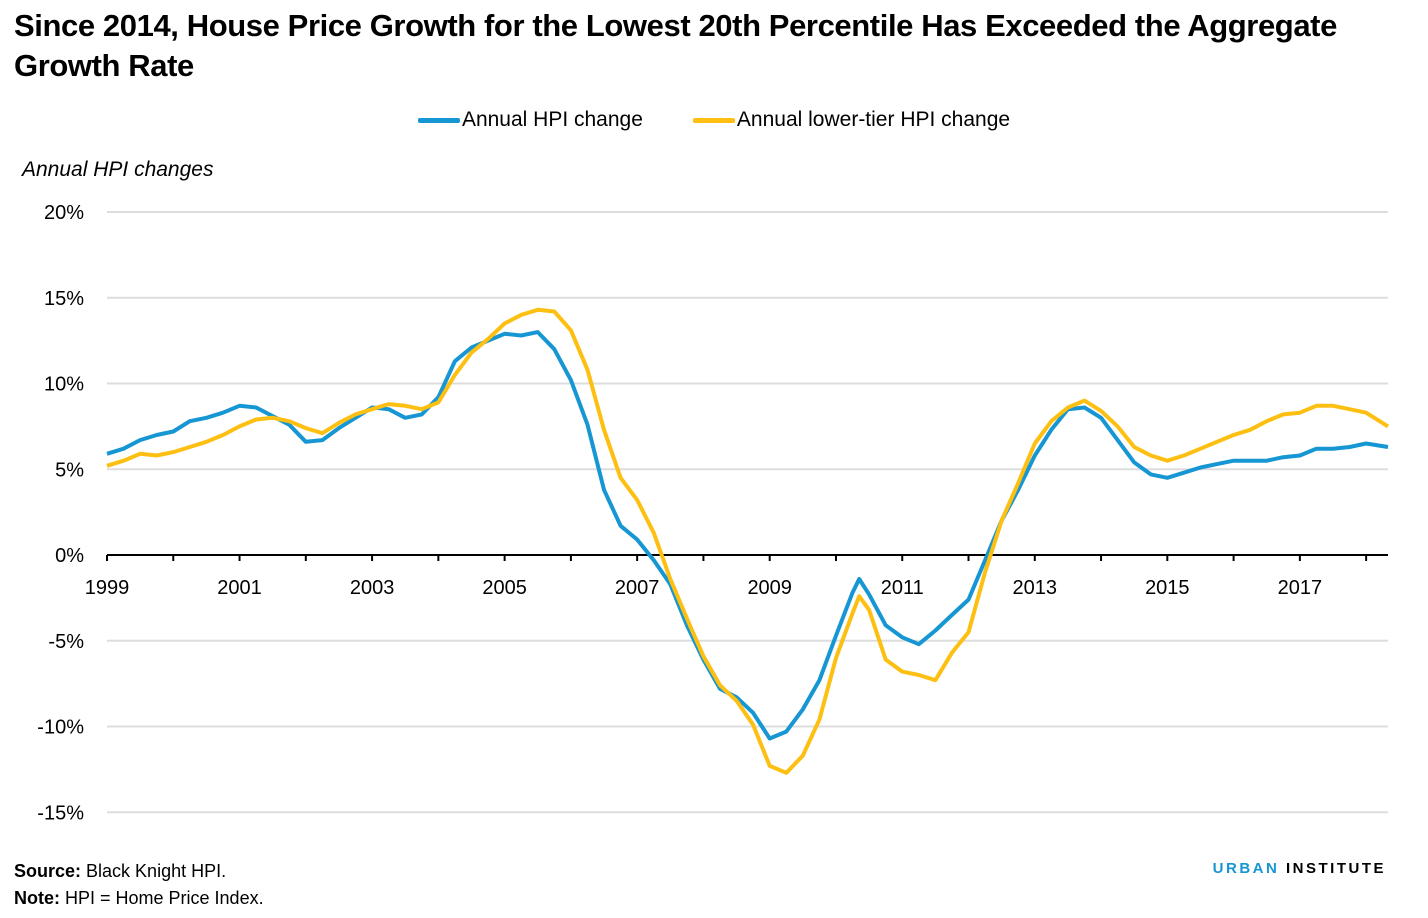 The height and width of the screenshot is (918, 1428). Describe the element at coordinates (48, 871) in the screenshot. I see `source-label: Source:` at that location.